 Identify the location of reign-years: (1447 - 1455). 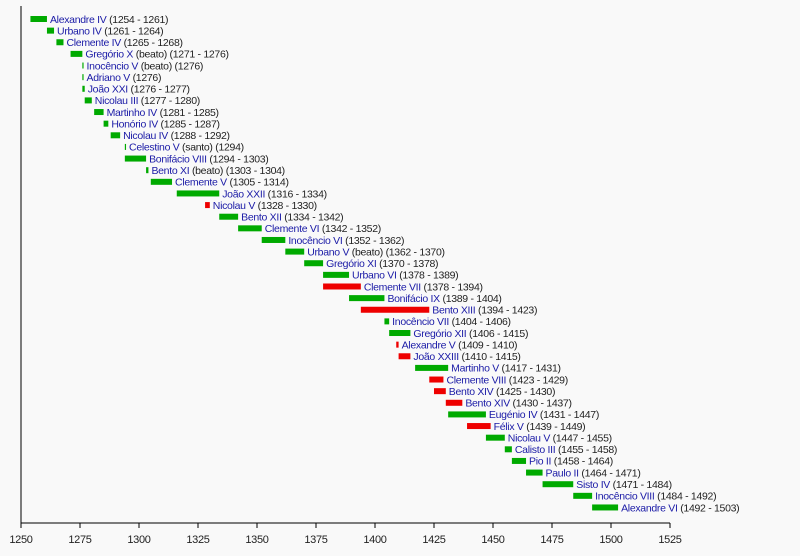
(581, 438).